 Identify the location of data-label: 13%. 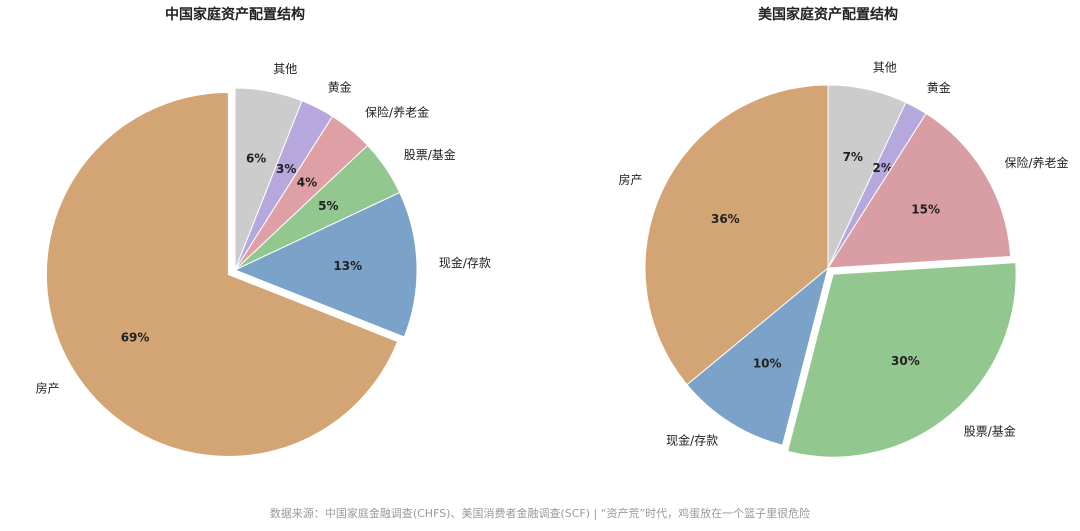
(347, 266).